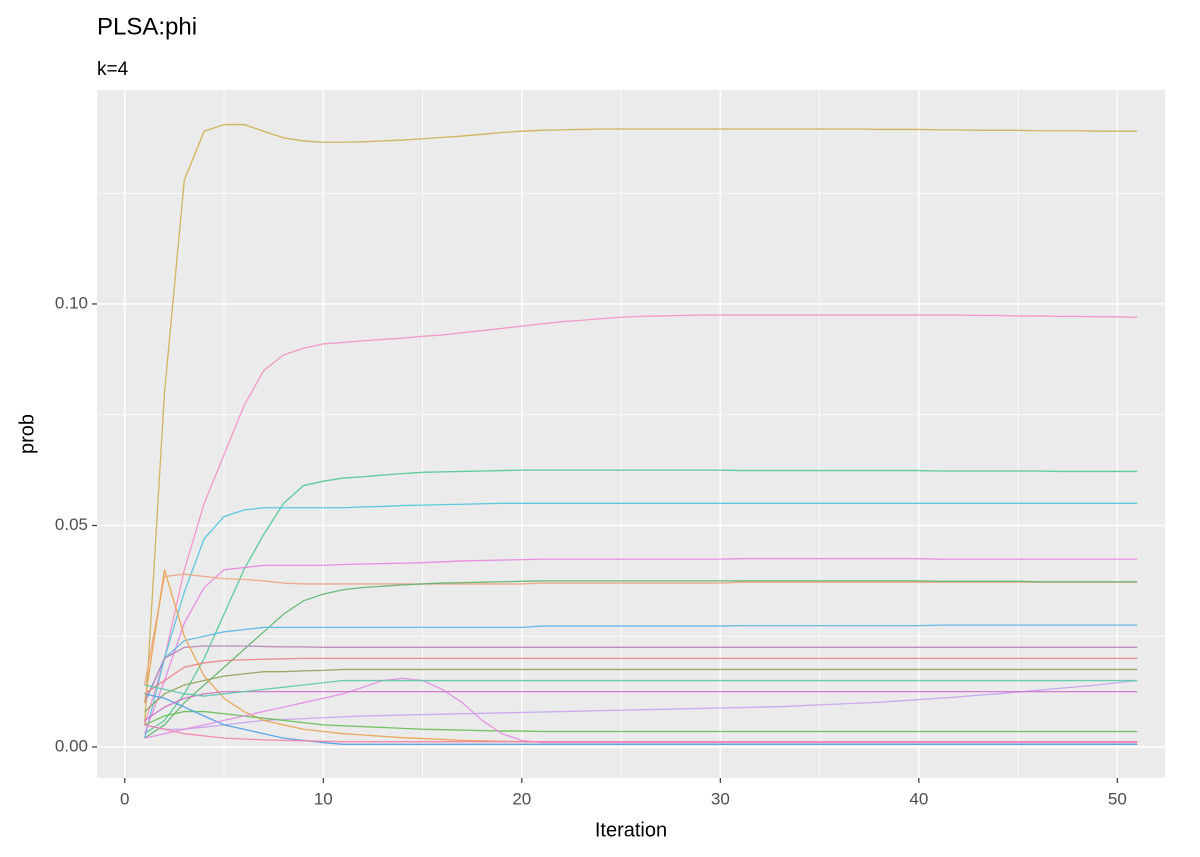 This screenshot has width=1200, height=857. I want to click on chart-subtitle: k=4, so click(113, 69).